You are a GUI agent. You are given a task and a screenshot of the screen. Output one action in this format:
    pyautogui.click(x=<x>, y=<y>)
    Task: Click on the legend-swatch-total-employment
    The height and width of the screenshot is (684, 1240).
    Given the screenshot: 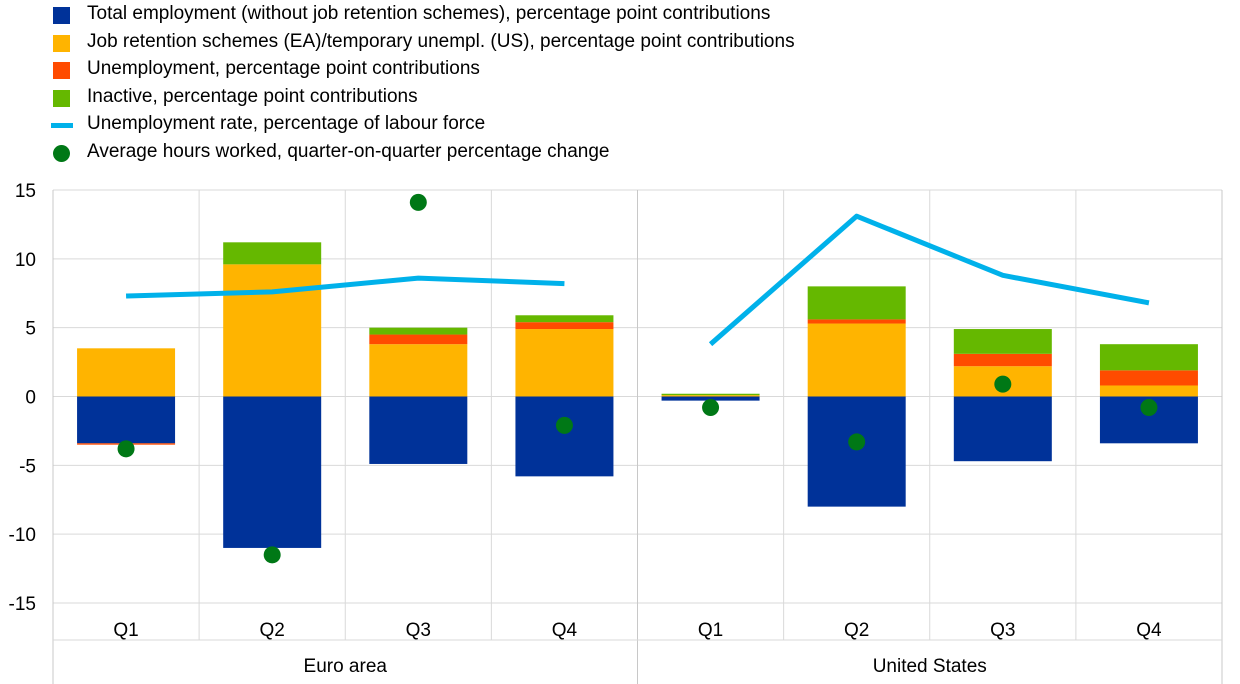 What is the action you would take?
    pyautogui.click(x=61, y=15)
    